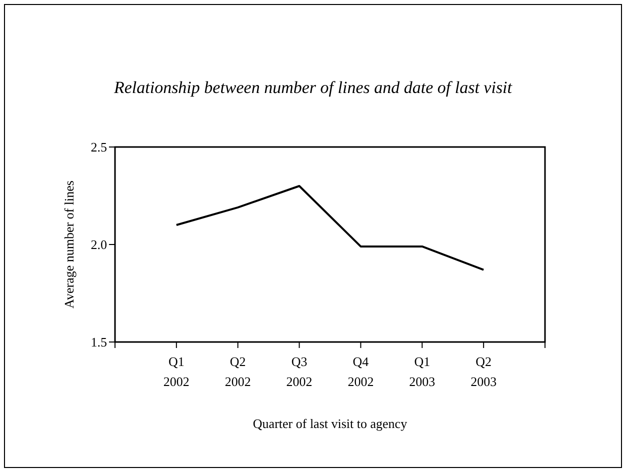 The height and width of the screenshot is (471, 626). I want to click on y-tick-label: 2.5, so click(98, 147).